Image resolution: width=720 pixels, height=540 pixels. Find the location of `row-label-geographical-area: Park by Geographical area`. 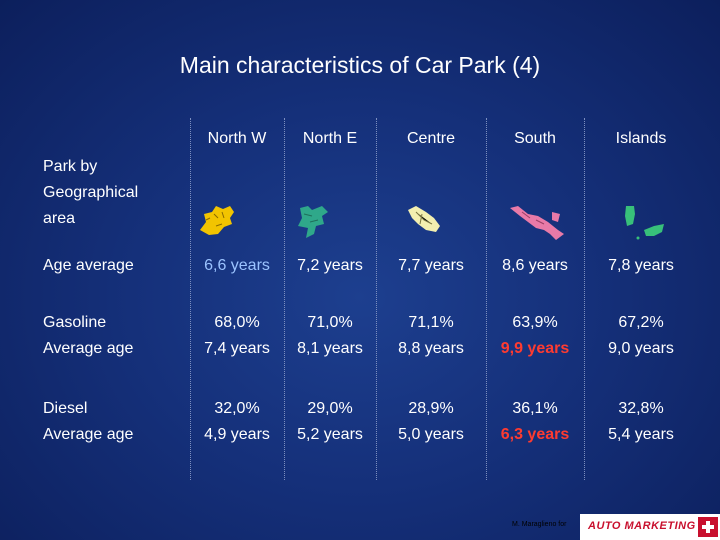

row-label-geographical-area: Park by Geographical area is located at coordinates (91, 192).